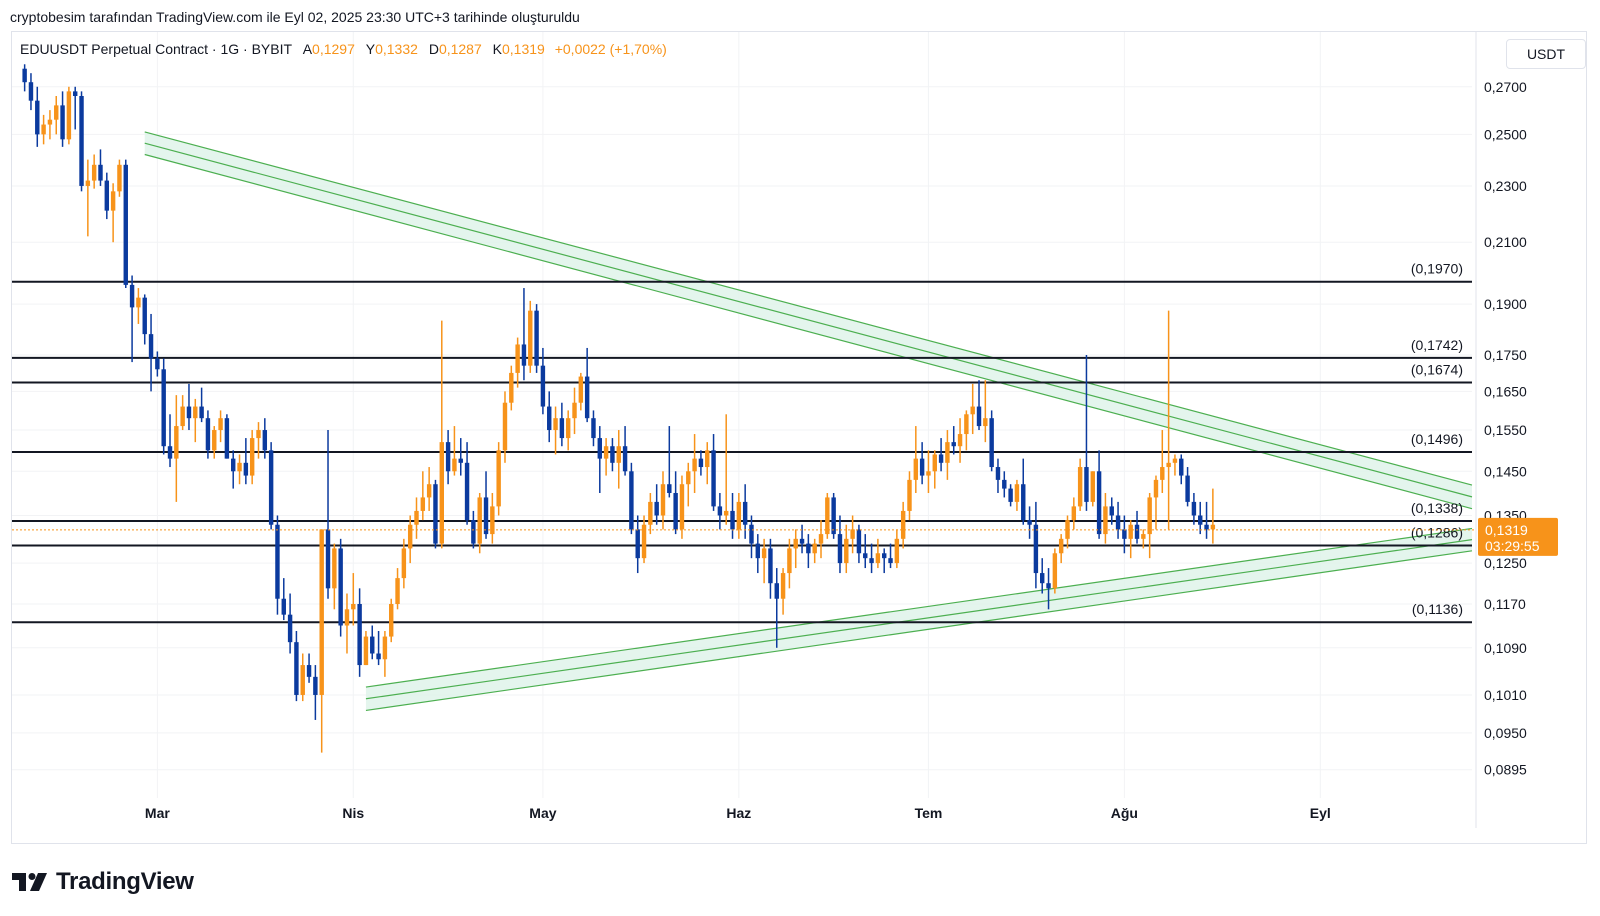 This screenshot has height=916, width=1600. Describe the element at coordinates (433, 49) in the screenshot. I see `low-key: D` at that location.